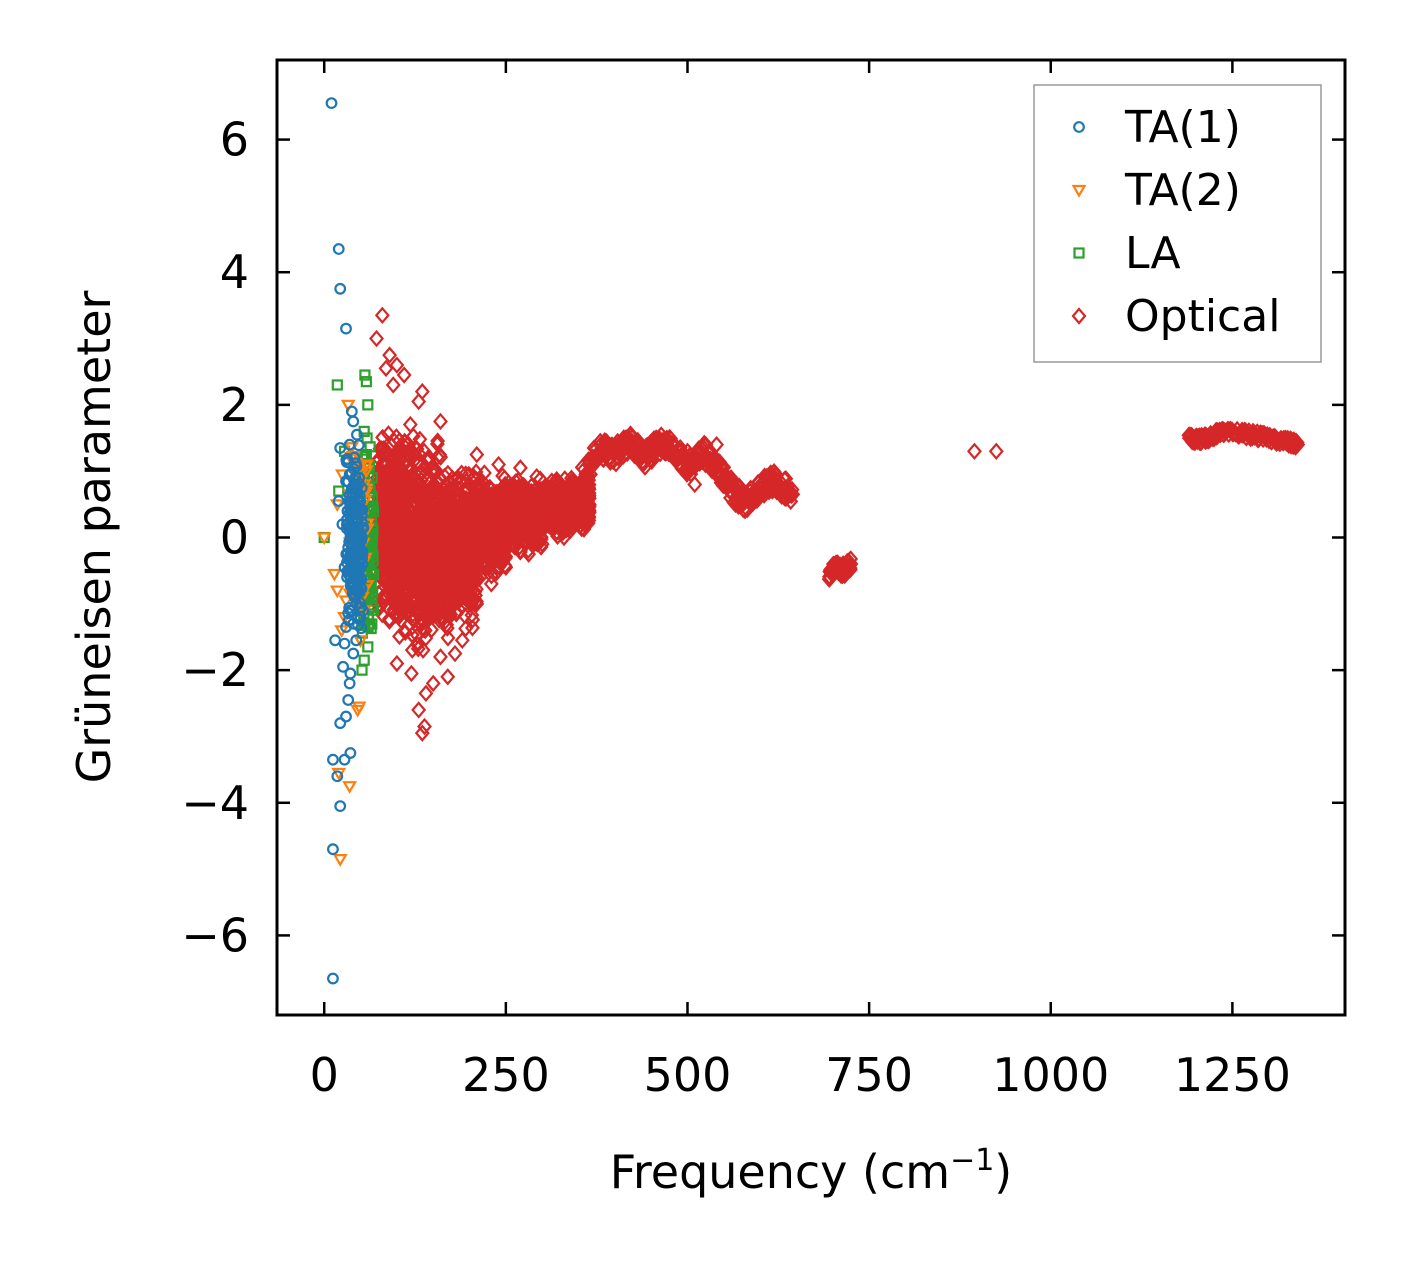 This screenshot has height=1264, width=1406. I want to click on x-tick-label: 750, so click(869, 1075).